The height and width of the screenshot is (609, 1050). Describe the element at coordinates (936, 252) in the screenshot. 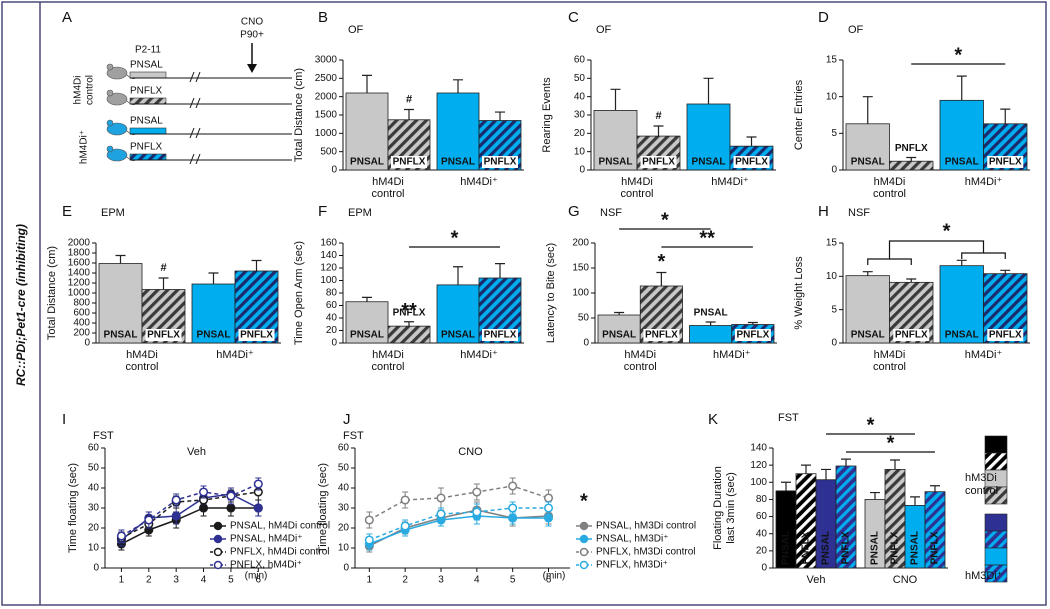

I see `comparison-bracket` at that location.